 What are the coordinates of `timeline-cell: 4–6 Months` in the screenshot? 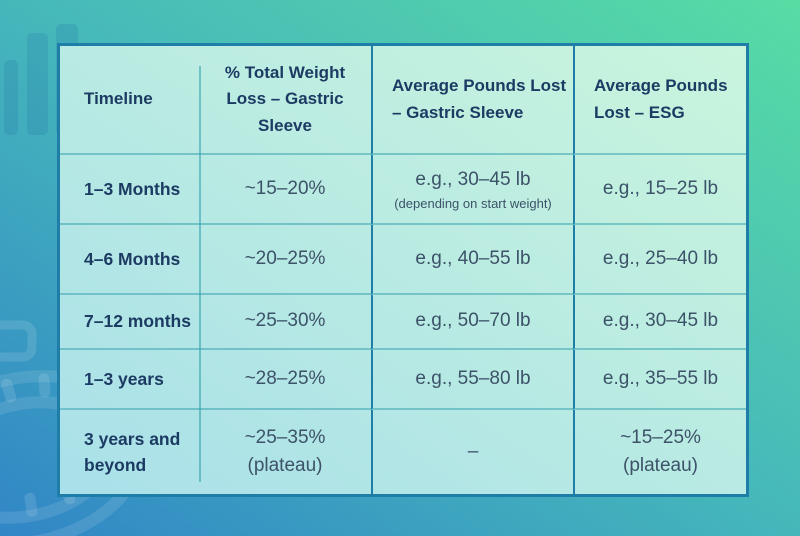 It's located at (129, 260).